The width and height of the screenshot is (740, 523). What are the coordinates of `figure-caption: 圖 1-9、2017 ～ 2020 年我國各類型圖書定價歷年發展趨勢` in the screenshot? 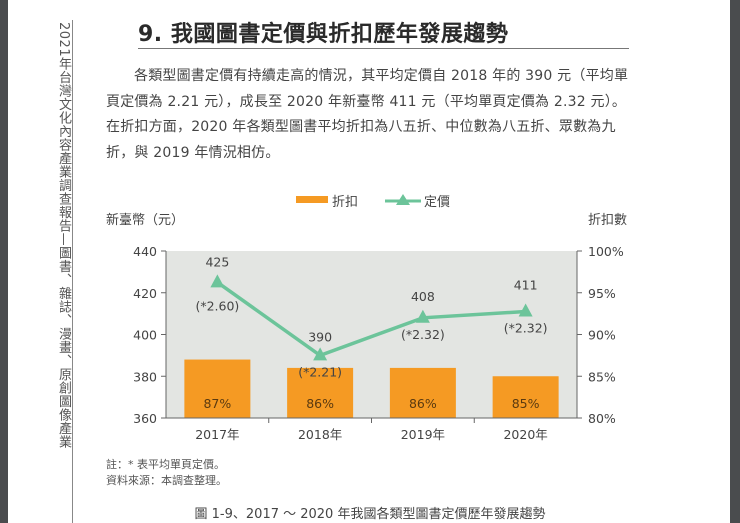 It's located at (370, 514).